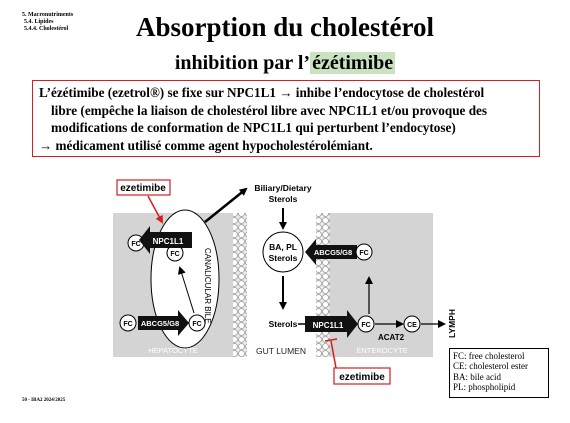 Image resolution: width=570 pixels, height=423 pixels. I want to click on acat2-label: ACAT2, so click(391, 337).